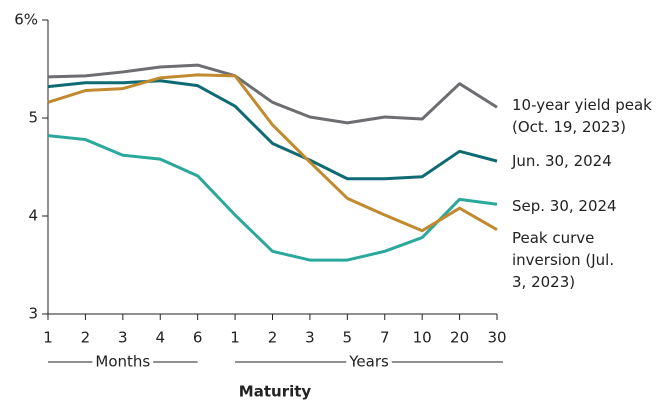 This screenshot has width=663, height=401. I want to click on legend-label: Sep. 30, 2024, so click(564, 206).